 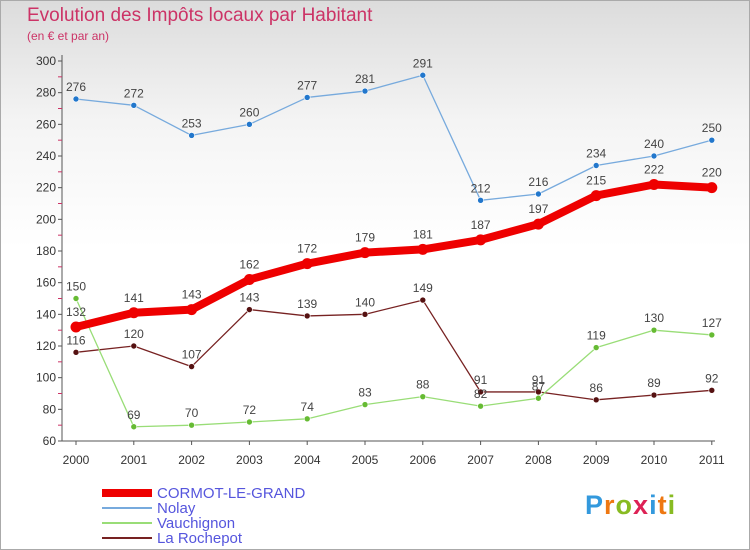 I want to click on data-label: 222, so click(x=654, y=170).